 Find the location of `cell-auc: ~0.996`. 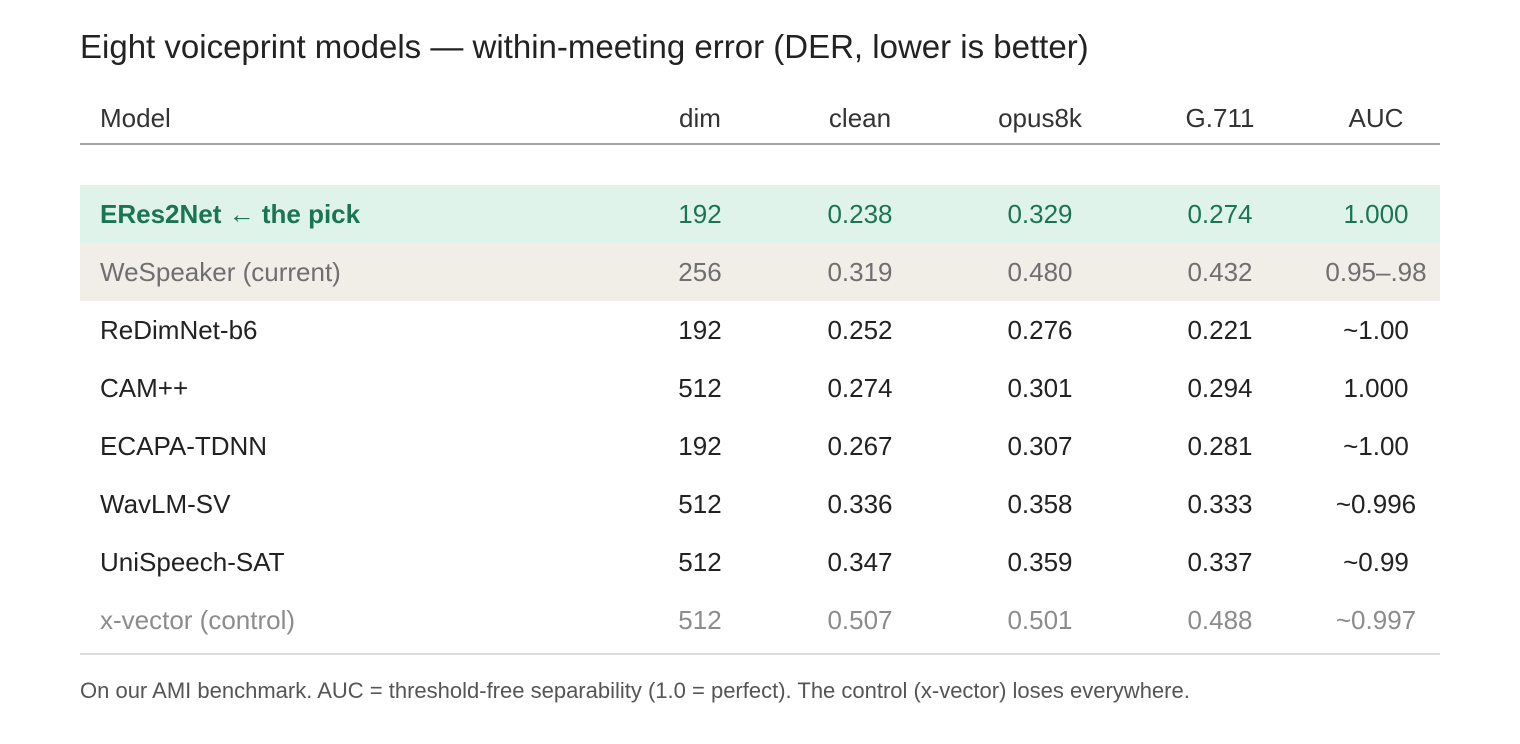

cell-auc: ~0.996 is located at coordinates (1376, 503).